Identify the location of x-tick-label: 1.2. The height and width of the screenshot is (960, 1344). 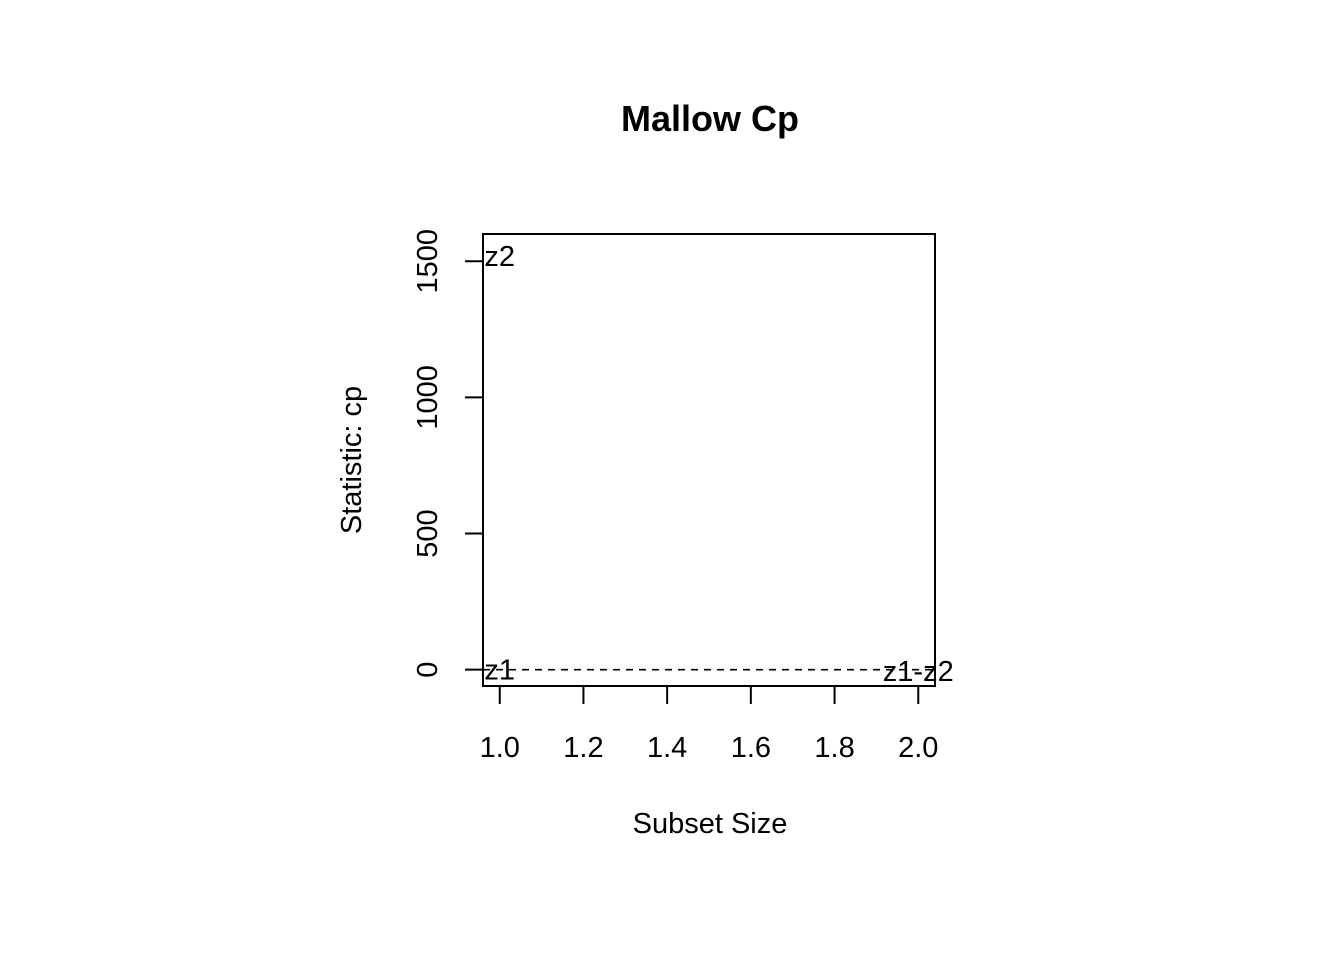
(583, 748).